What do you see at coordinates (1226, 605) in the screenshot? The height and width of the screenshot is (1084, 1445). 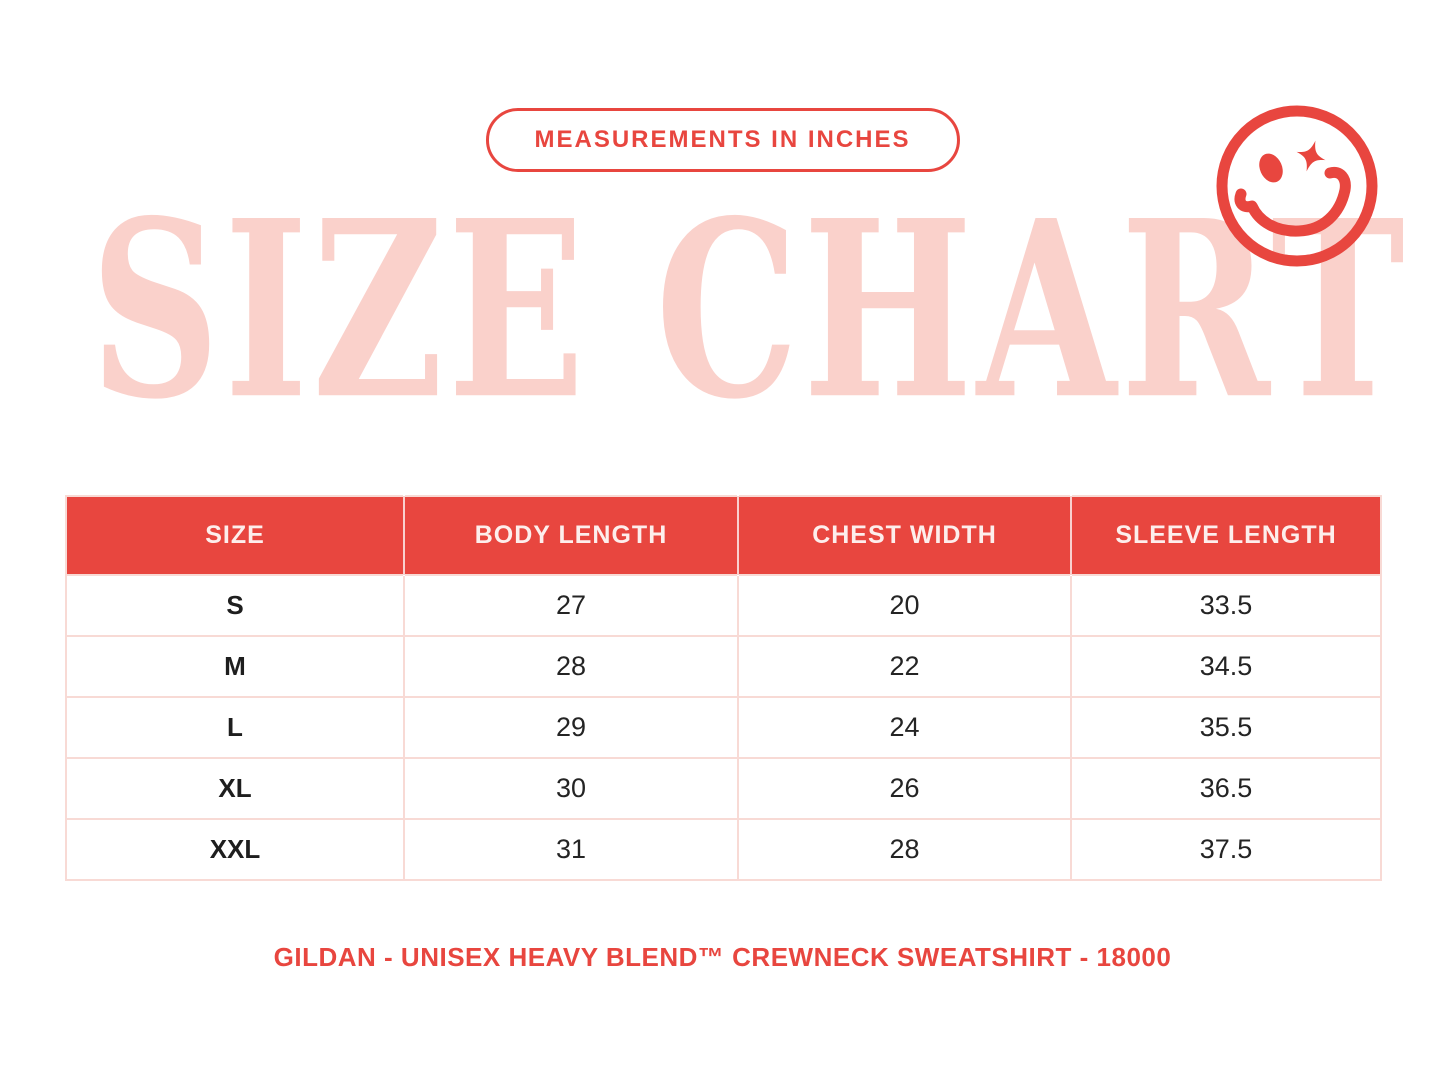 I see `cell-sleeve-length: 33.5` at bounding box center [1226, 605].